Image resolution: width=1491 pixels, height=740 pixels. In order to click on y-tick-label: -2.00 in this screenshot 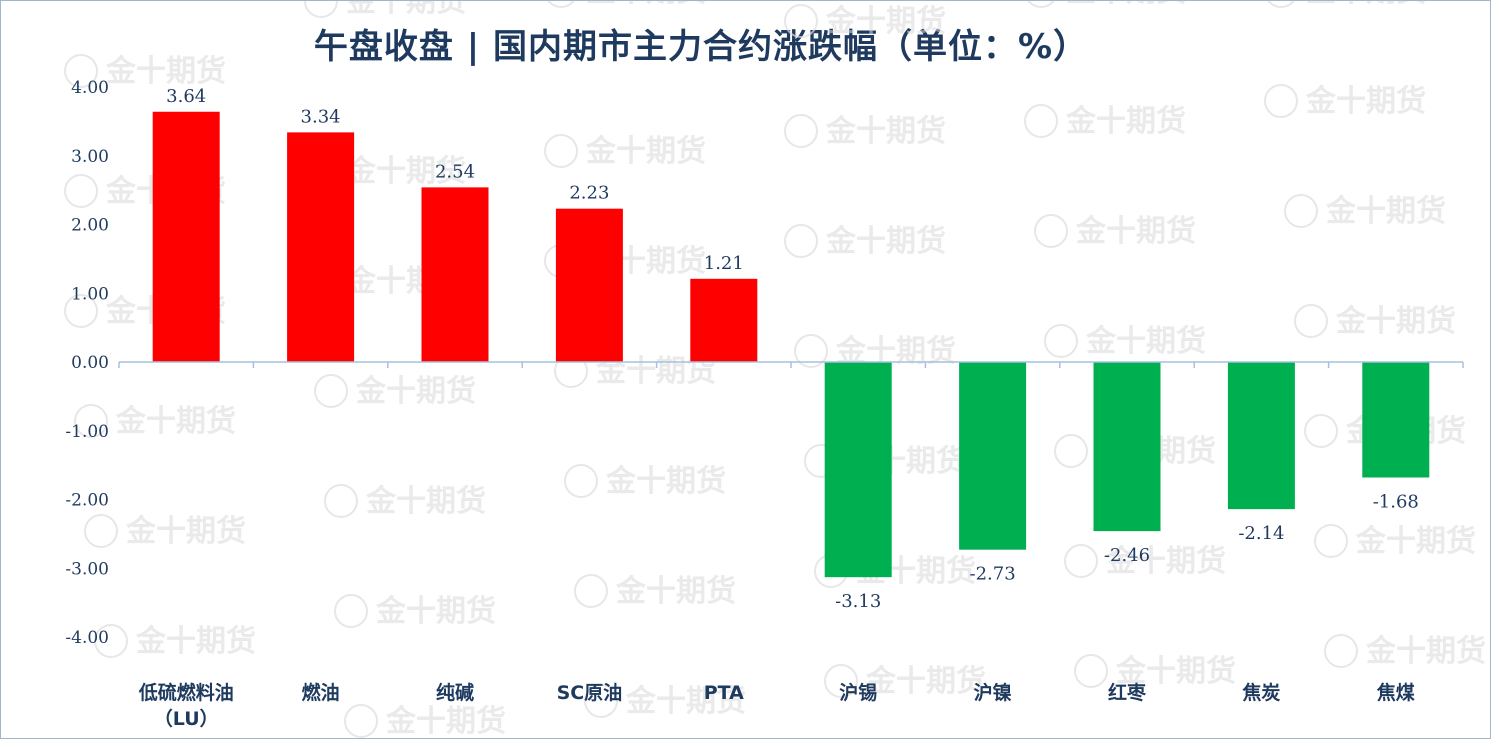, I will do `click(87, 501)`.